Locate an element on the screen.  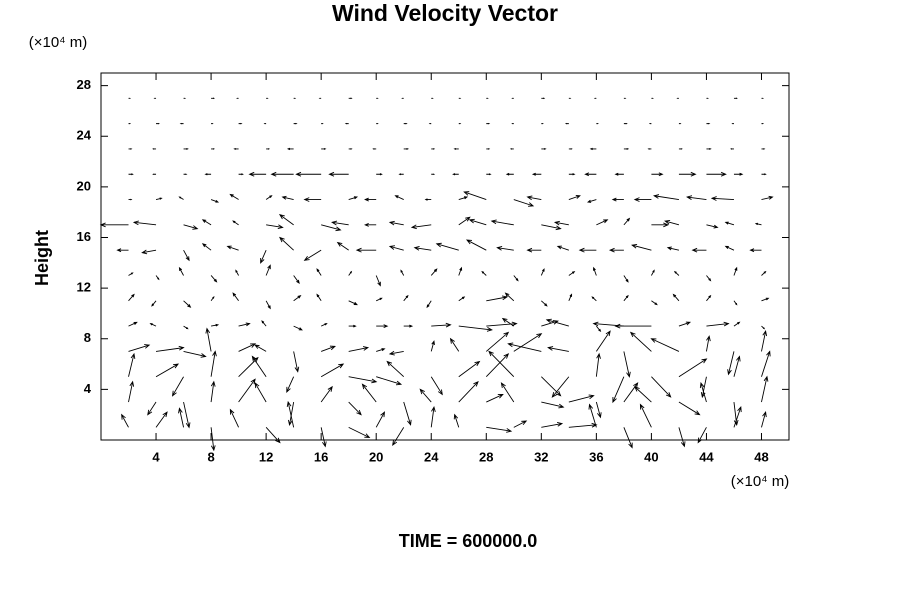
x-tick-label: 40 is located at coordinates (651, 456).